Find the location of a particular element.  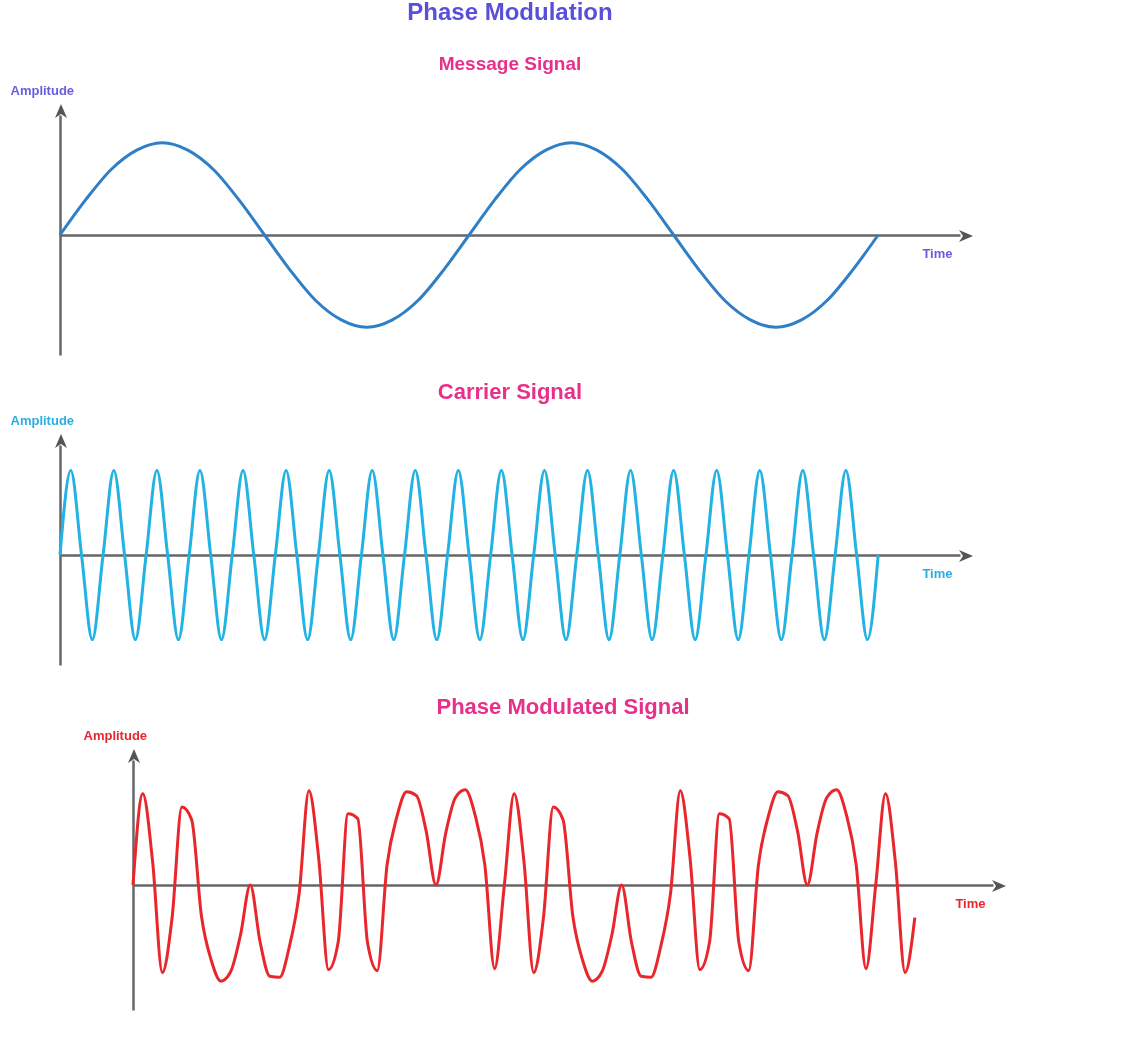

chart-title: Phase Modulation is located at coordinates (510, 12).